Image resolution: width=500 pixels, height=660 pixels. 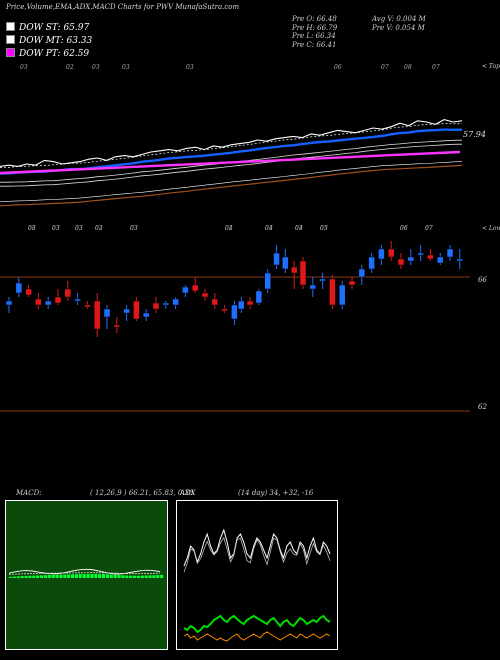 What do you see at coordinates (54, 28) in the screenshot?
I see `legend-label-st: DOW ST: 65.97` at bounding box center [54, 28].